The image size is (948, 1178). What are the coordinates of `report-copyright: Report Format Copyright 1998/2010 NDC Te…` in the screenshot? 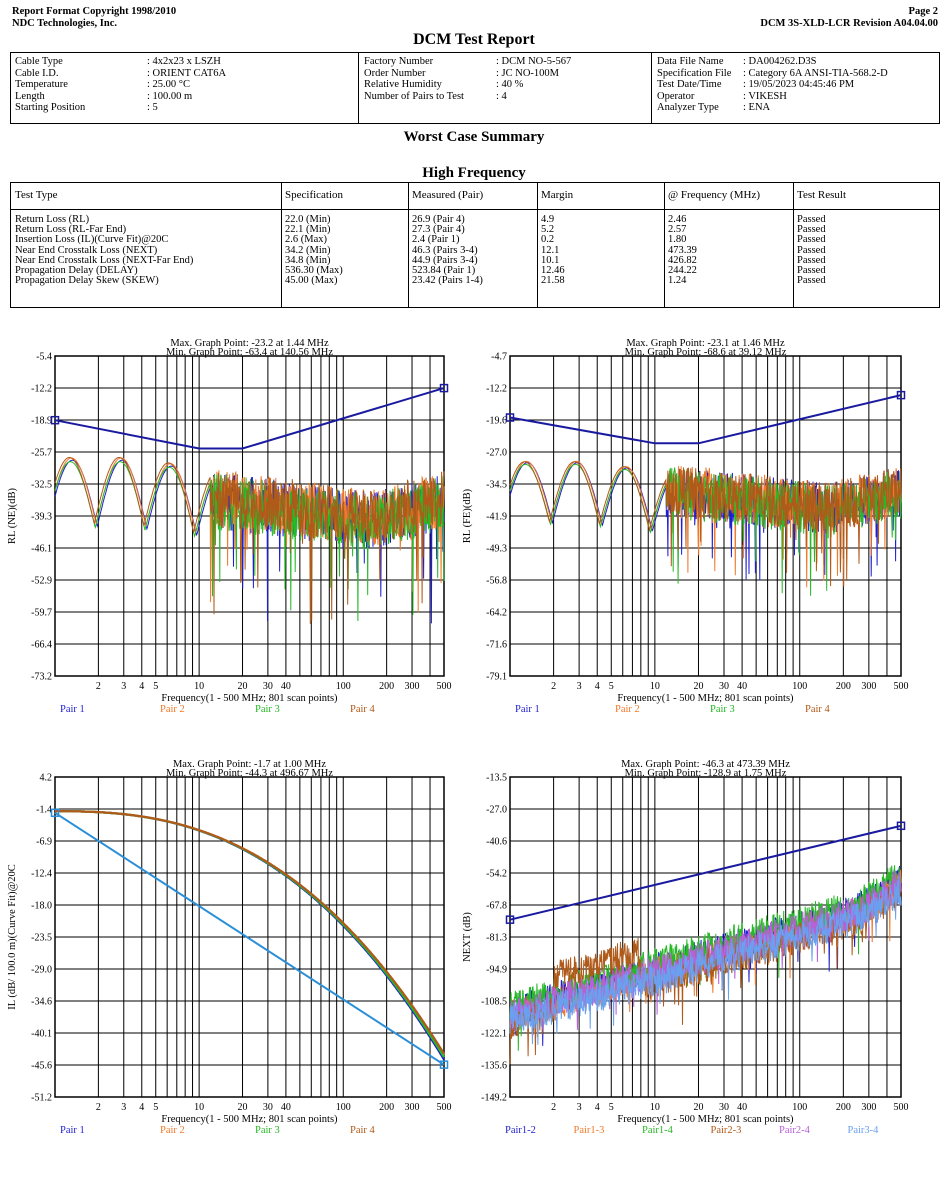 It's located at (94, 18).